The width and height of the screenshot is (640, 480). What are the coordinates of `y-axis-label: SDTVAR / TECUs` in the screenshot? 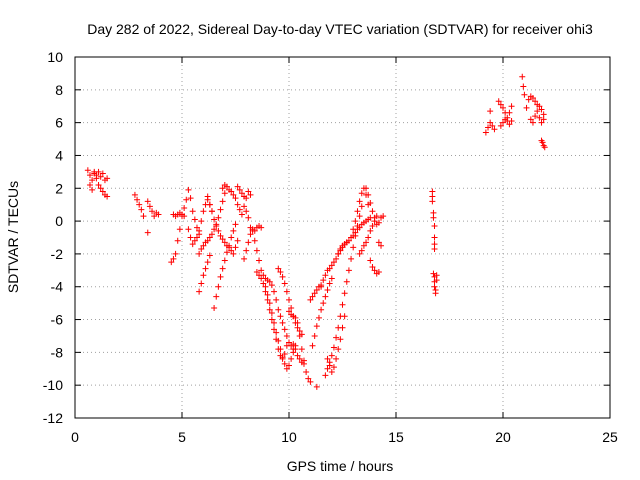 It's located at (13, 237).